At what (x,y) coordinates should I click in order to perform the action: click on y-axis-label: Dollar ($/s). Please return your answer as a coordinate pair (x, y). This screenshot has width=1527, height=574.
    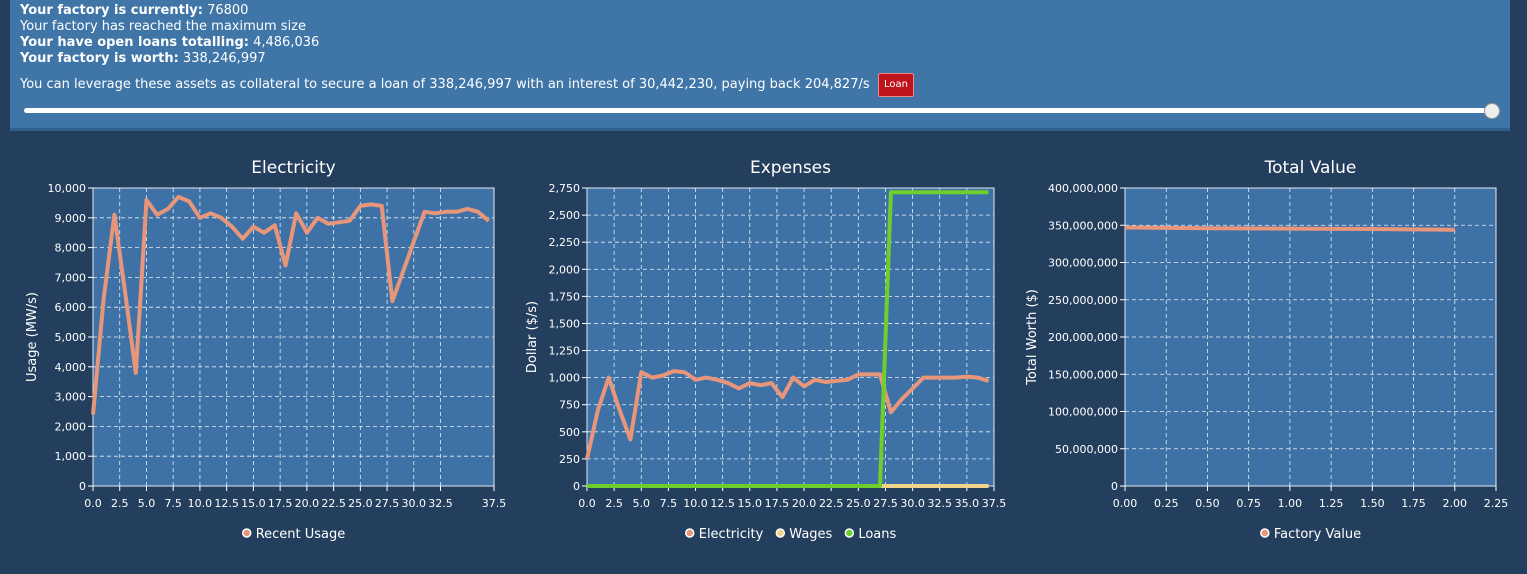
    Looking at the image, I should click on (532, 337).